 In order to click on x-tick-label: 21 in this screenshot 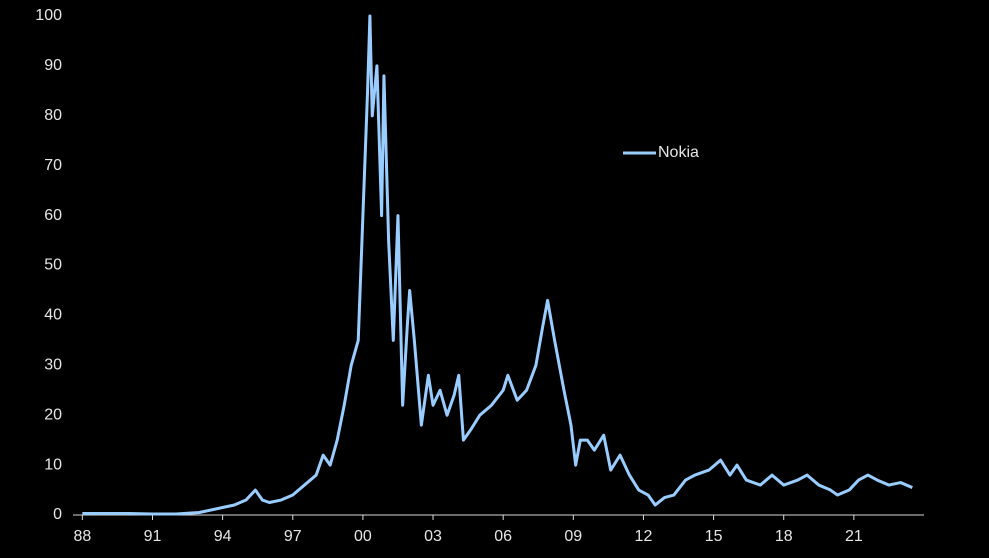, I will do `click(854, 536)`.